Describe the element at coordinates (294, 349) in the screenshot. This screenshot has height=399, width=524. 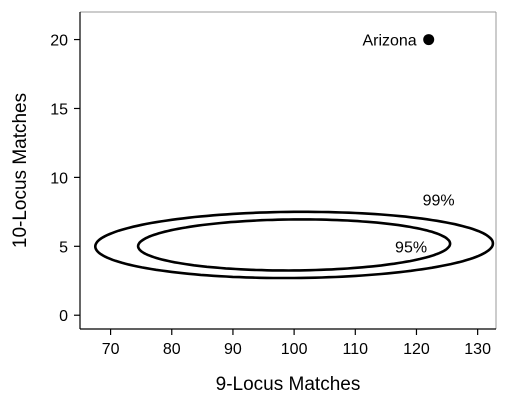
I see `x-tick-label: 100` at that location.